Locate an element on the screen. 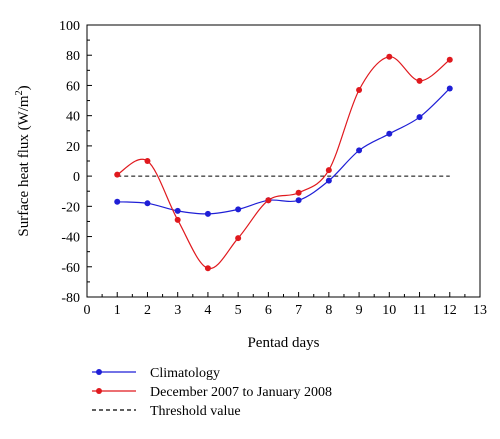  x-tick-label: 10 is located at coordinates (389, 310).